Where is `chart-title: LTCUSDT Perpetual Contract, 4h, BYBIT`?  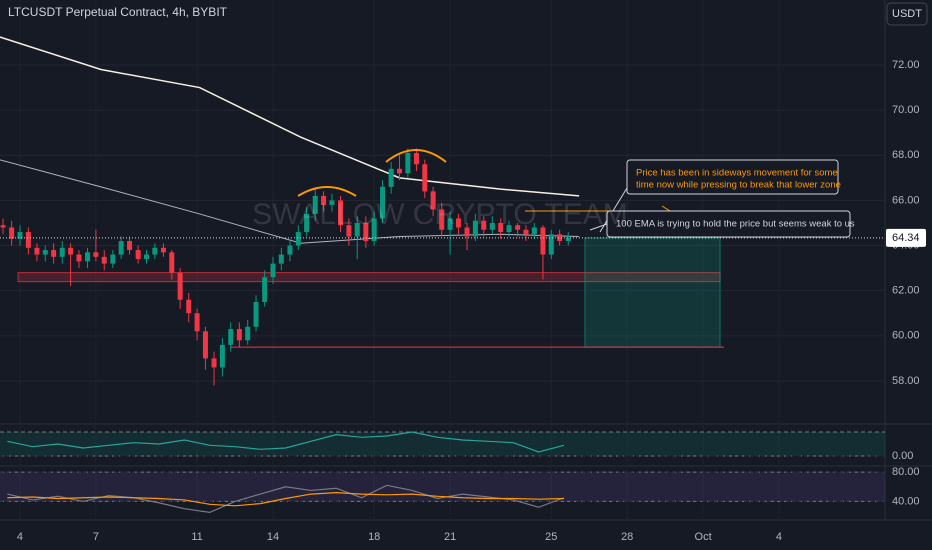 chart-title: LTCUSDT Perpetual Contract, 4h, BYBIT is located at coordinates (118, 12).